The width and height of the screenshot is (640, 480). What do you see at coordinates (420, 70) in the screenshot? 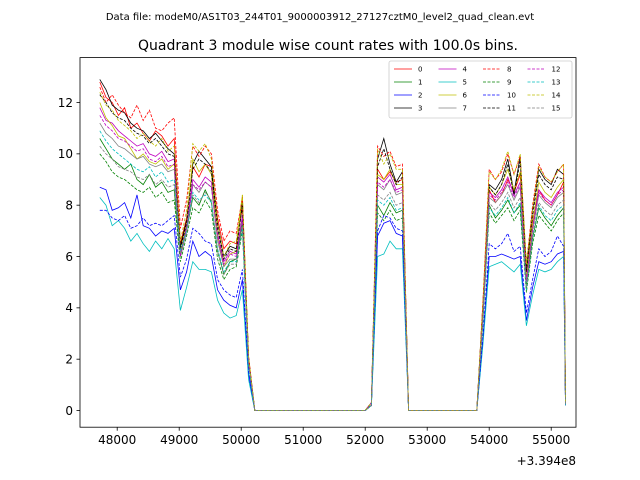
I see `legend-label-0: 0` at bounding box center [420, 70].